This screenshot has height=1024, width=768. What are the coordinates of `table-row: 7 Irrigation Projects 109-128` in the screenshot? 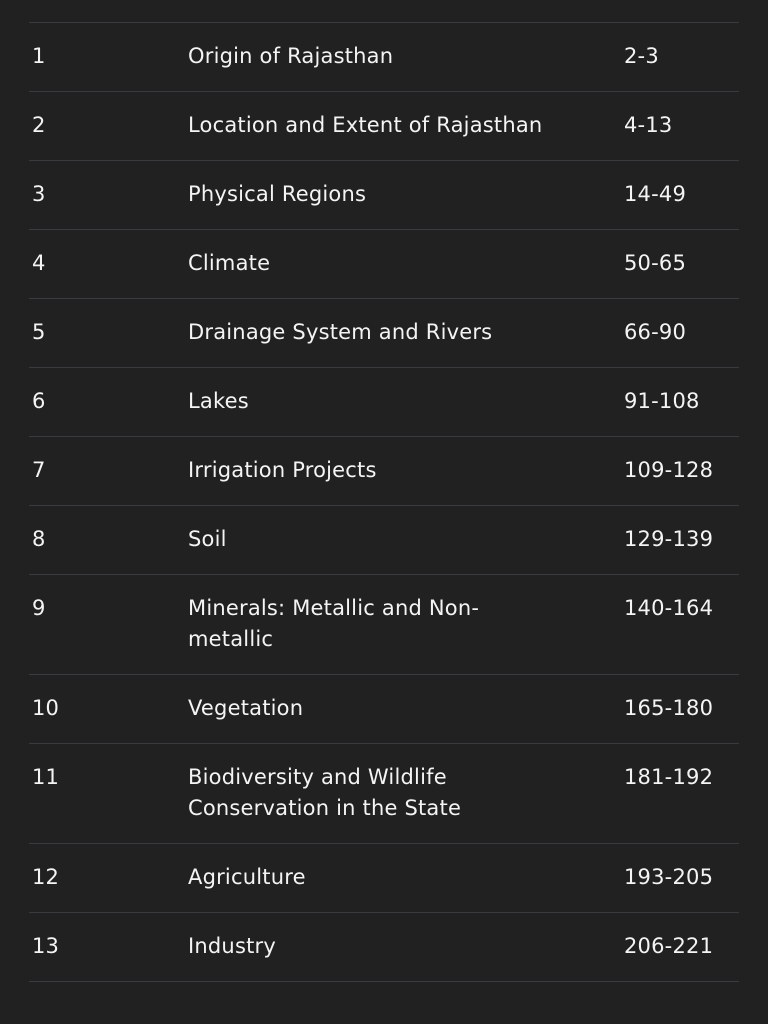 It's located at (384, 471).